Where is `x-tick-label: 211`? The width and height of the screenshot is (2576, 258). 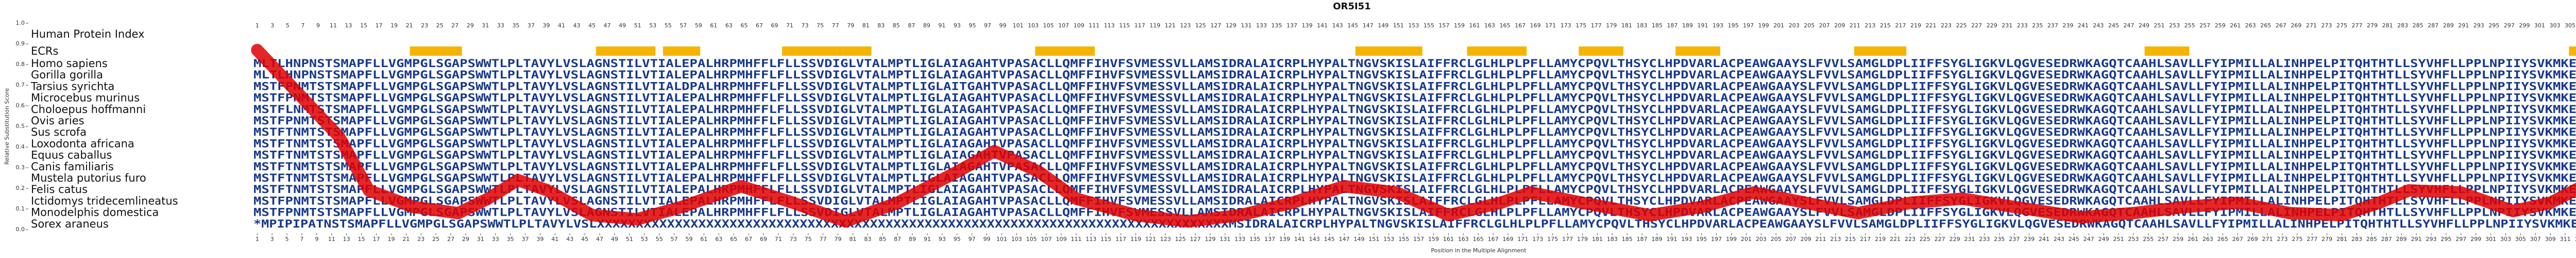 x-tick-label: 211 is located at coordinates (1820, 239).